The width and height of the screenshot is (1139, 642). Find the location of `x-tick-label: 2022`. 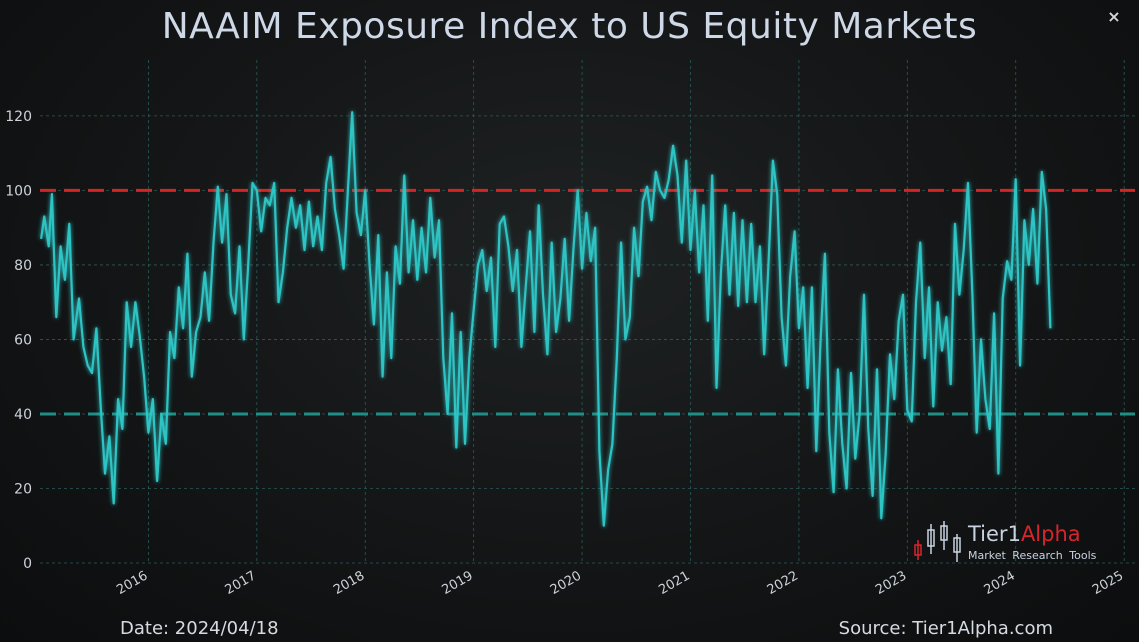

x-tick-label: 2022 is located at coordinates (783, 583).